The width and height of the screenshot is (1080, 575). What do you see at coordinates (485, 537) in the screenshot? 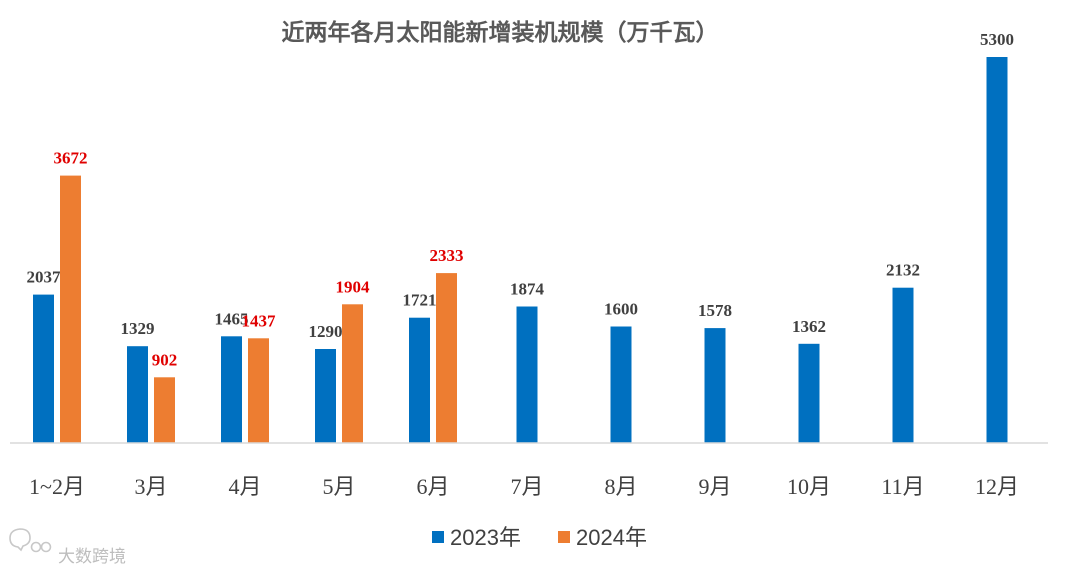
I see `legend-label-1: 2023年` at bounding box center [485, 537].